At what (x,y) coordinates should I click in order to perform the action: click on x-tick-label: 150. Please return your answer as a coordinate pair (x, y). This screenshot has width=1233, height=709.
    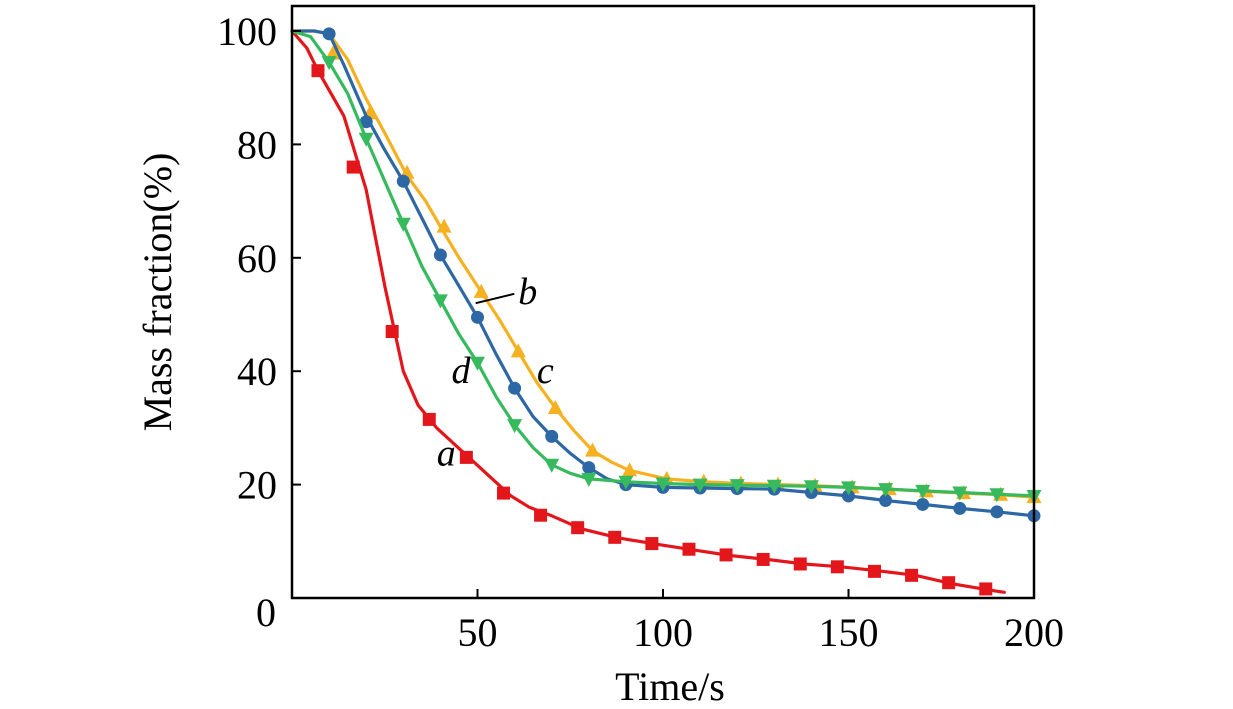
    Looking at the image, I should click on (849, 632).